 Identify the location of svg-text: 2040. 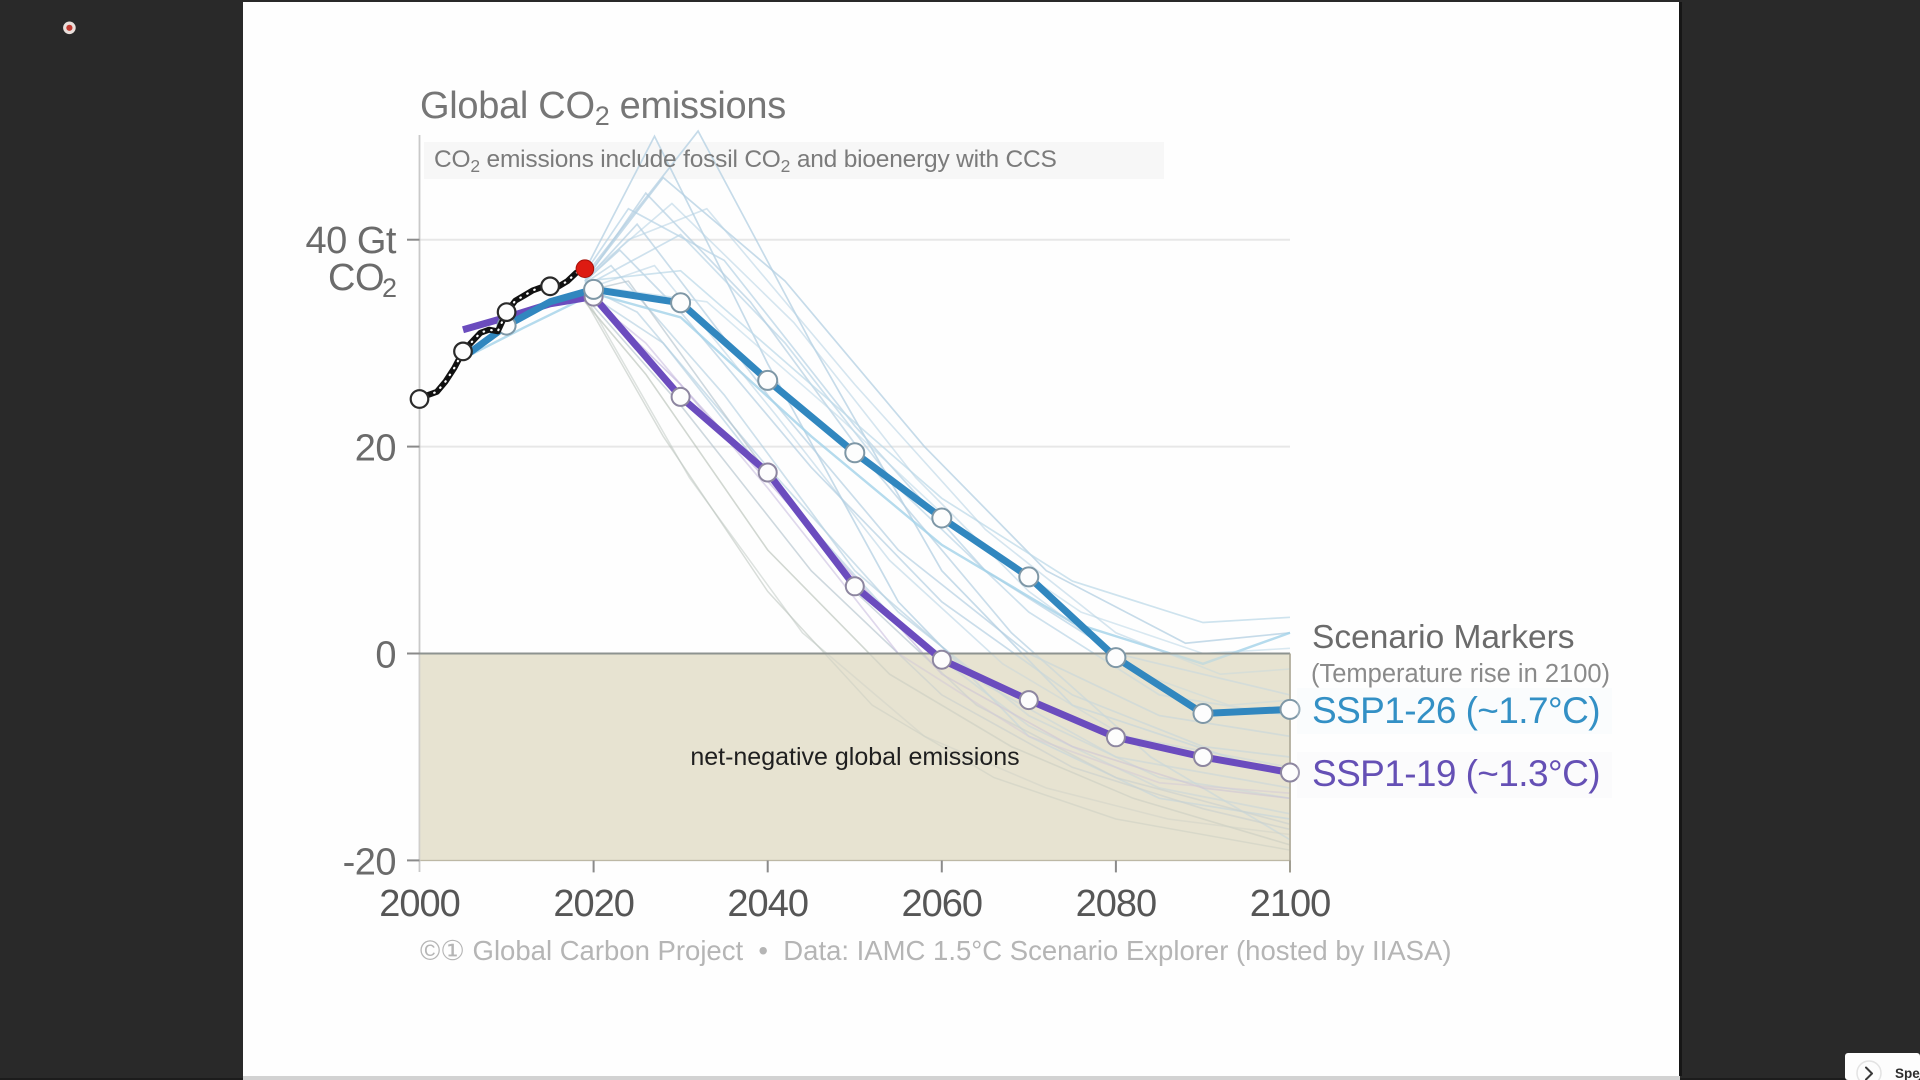
(767, 904).